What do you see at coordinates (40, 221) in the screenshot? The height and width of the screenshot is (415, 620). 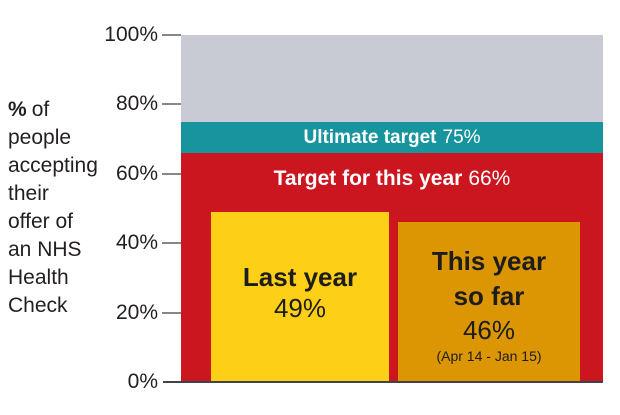 I see `y-axis-title-line: offer of` at bounding box center [40, 221].